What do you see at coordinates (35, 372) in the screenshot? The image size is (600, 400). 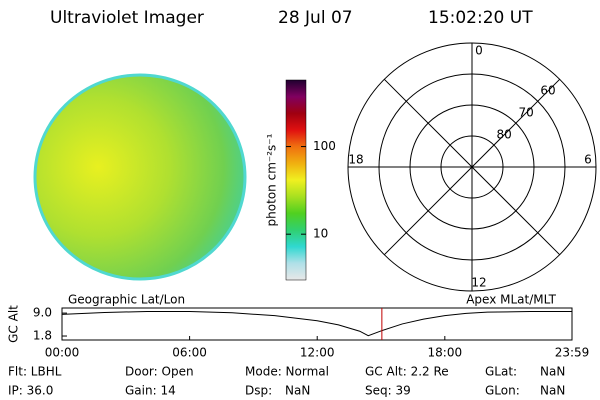 I see `info-text: Flt: LBHL` at bounding box center [35, 372].